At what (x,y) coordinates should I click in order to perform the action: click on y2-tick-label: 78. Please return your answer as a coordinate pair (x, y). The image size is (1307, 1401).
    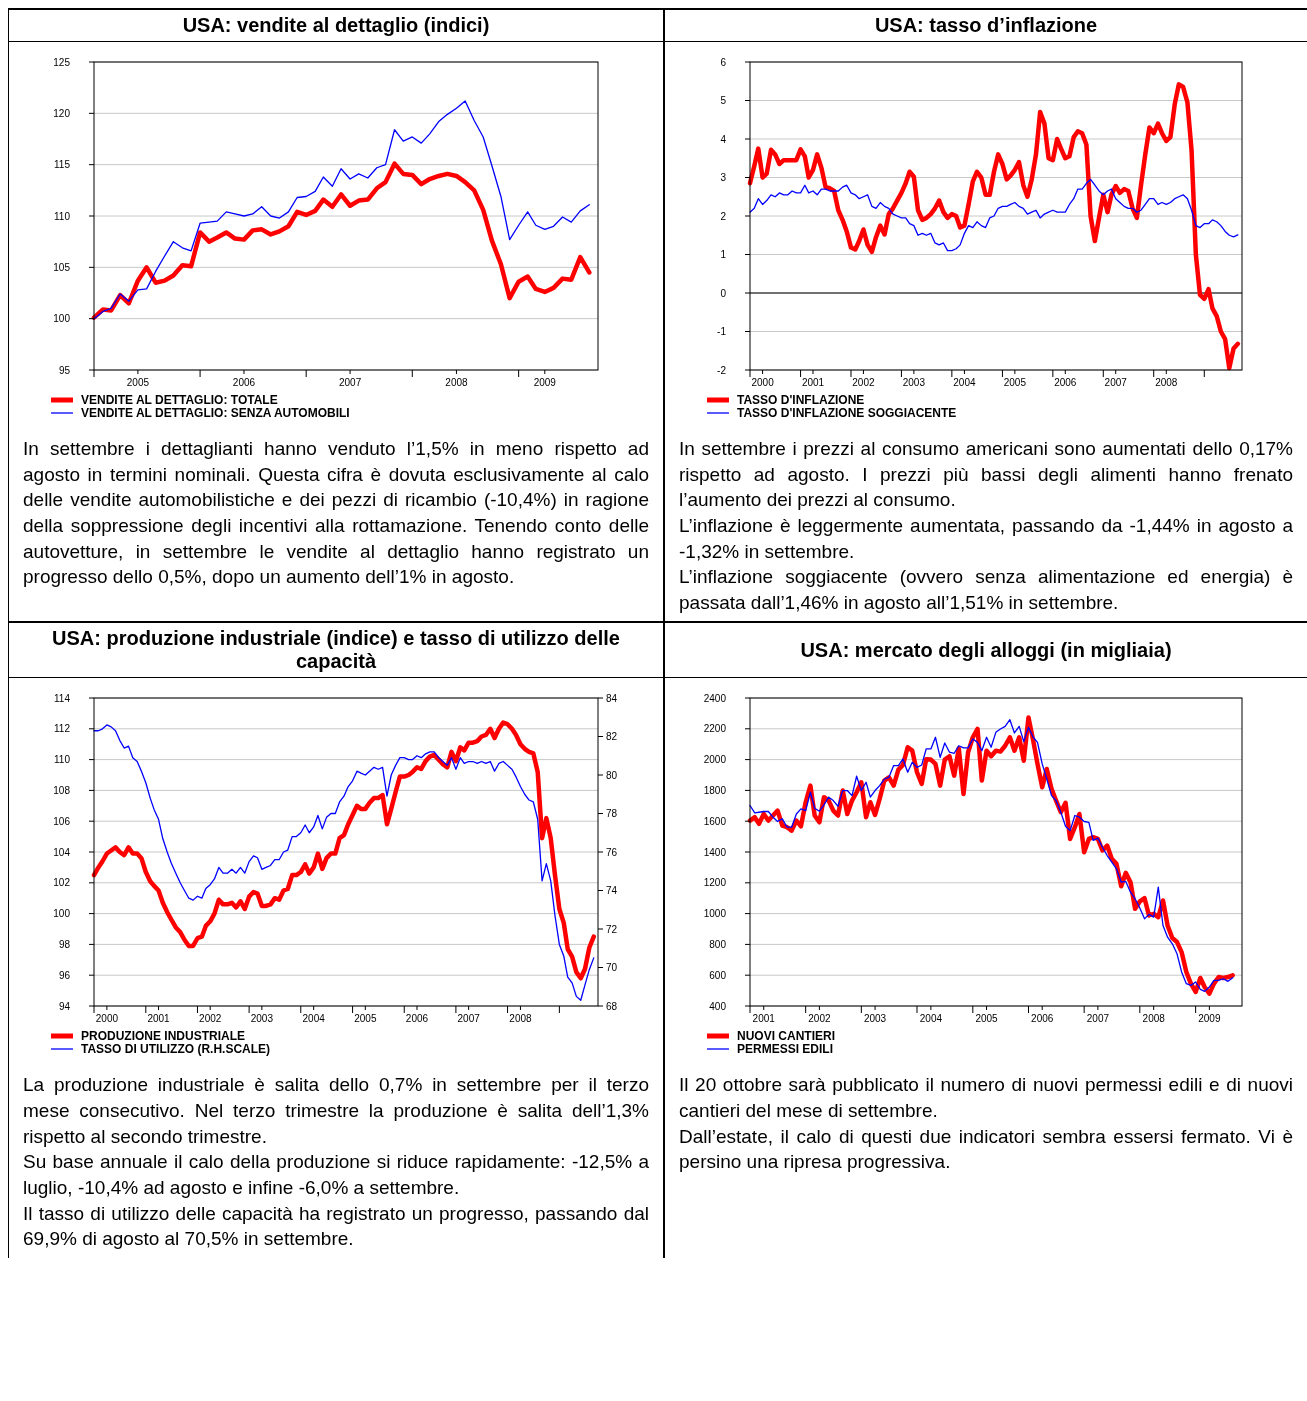
    Looking at the image, I should click on (612, 814).